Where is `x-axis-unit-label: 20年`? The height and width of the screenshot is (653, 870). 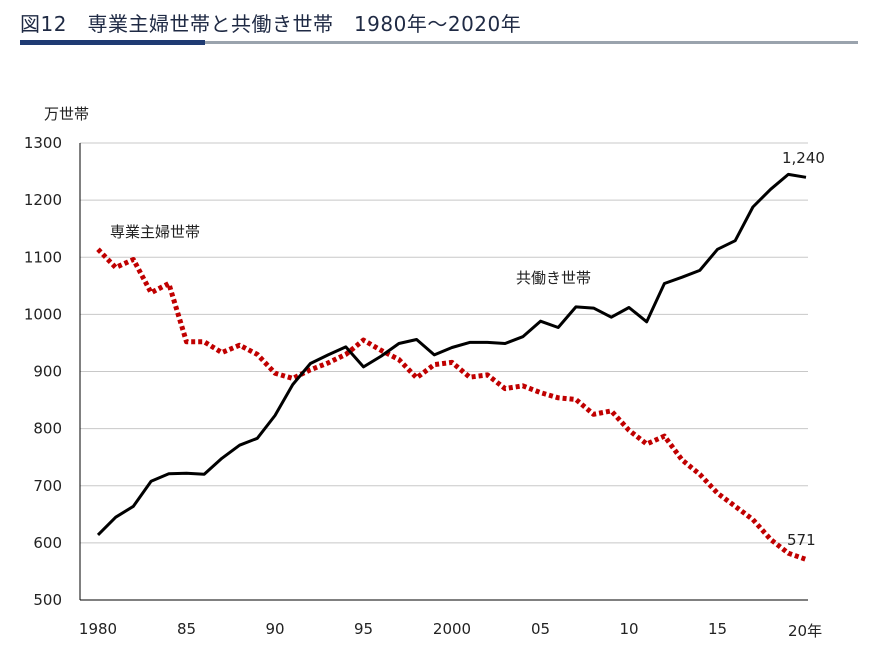
x-axis-unit-label: 20年 is located at coordinates (805, 631).